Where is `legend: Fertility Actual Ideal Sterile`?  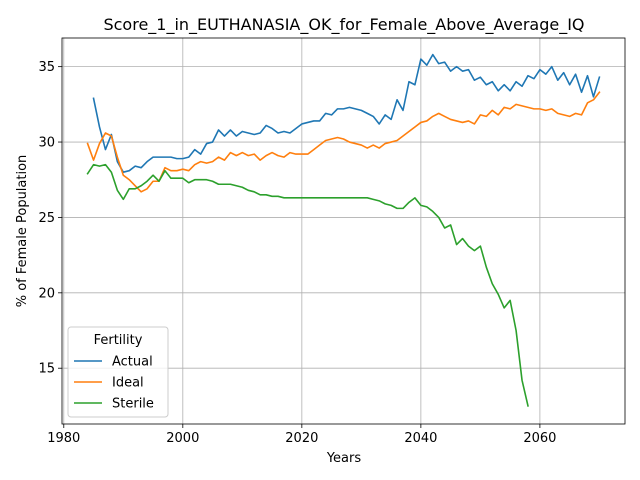 legend: Fertility Actual Ideal Sterile is located at coordinates (118, 372).